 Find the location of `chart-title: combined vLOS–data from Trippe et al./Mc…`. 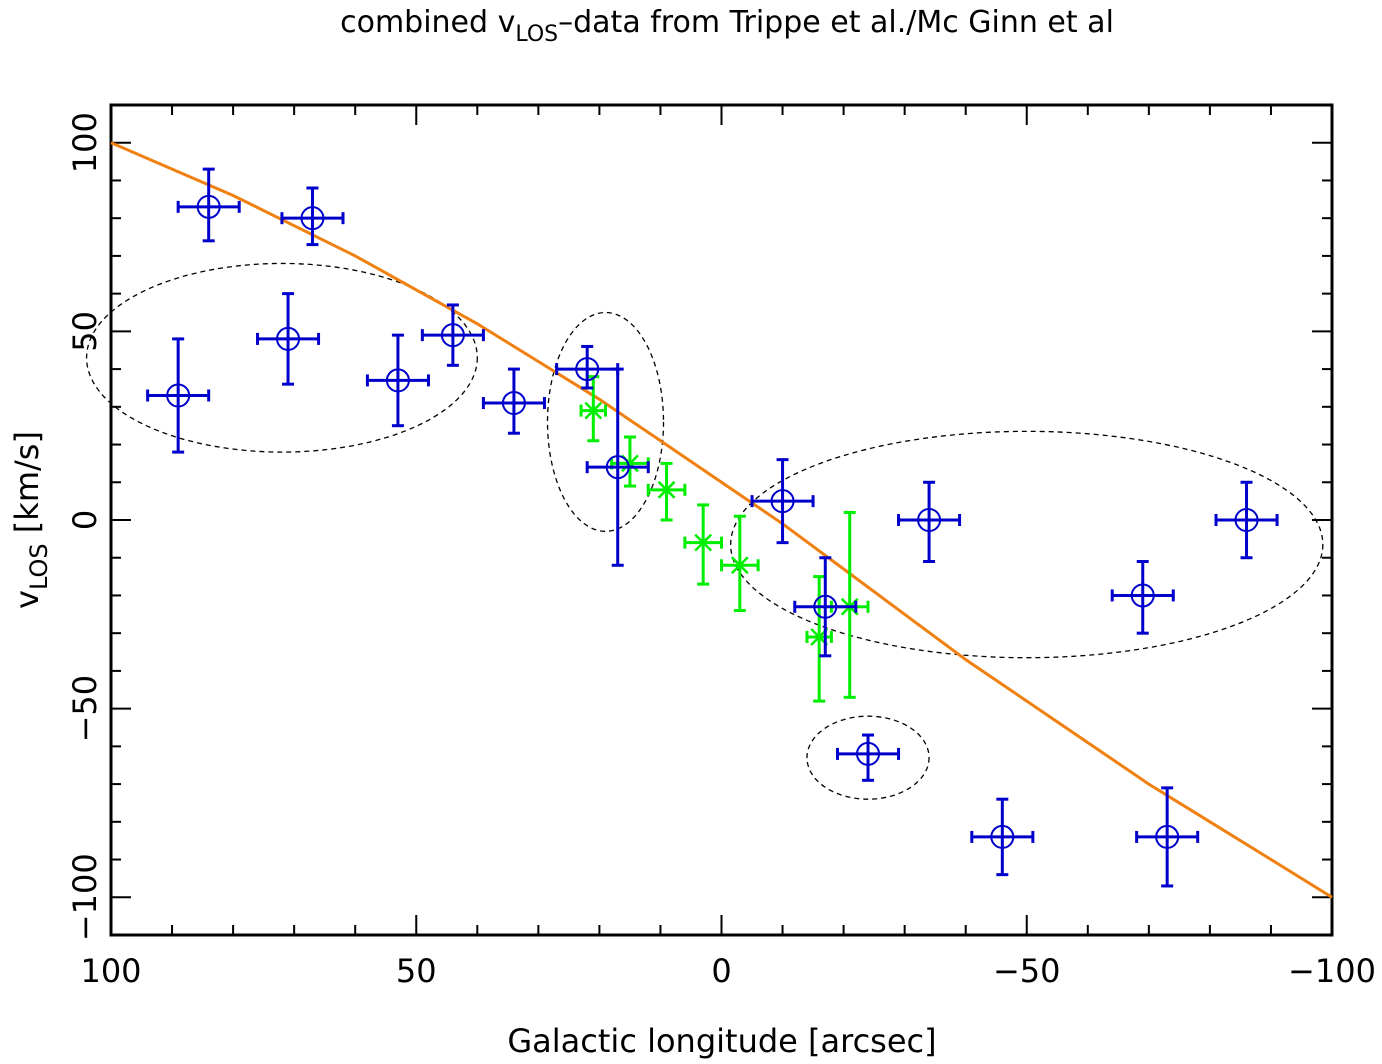

chart-title: combined vLOS–data from Trippe et al./Mc… is located at coordinates (727, 26).